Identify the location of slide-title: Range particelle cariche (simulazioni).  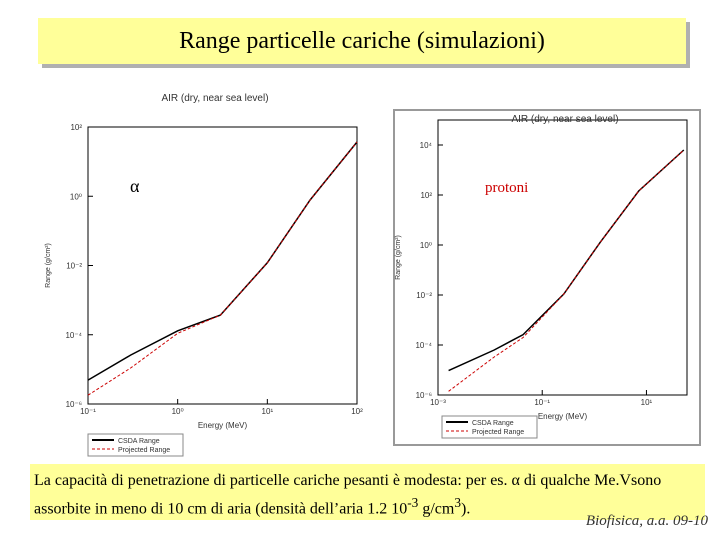
(362, 41).